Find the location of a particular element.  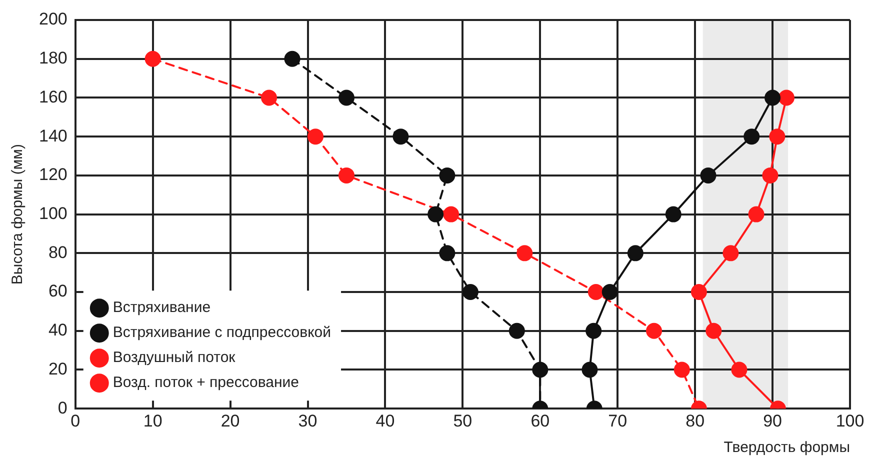

y-tick-label: 80 is located at coordinates (58, 252).